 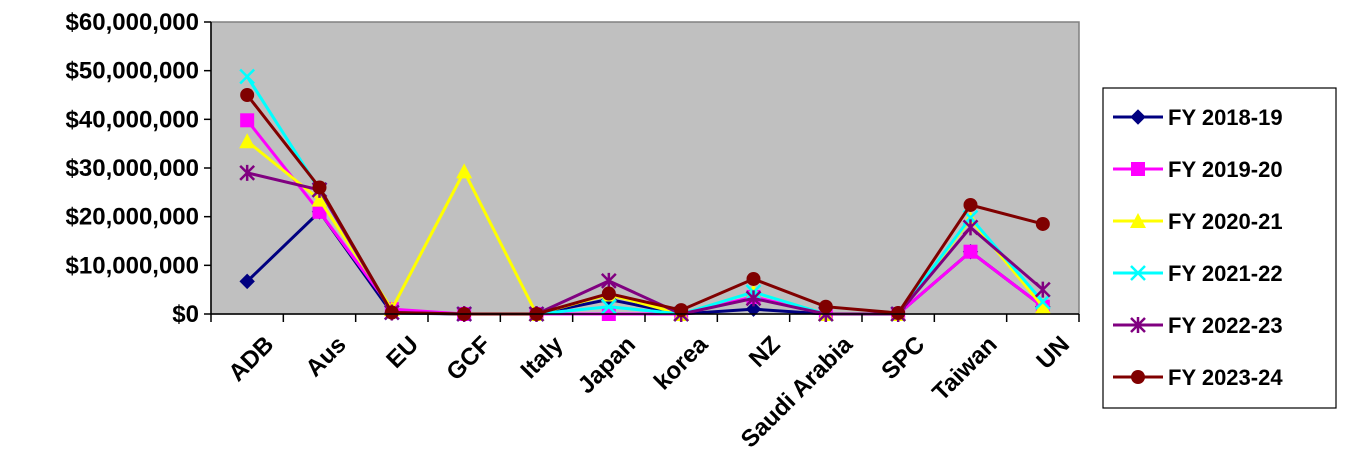 What do you see at coordinates (468, 358) in the screenshot?
I see `x-tick-label: GCF` at bounding box center [468, 358].